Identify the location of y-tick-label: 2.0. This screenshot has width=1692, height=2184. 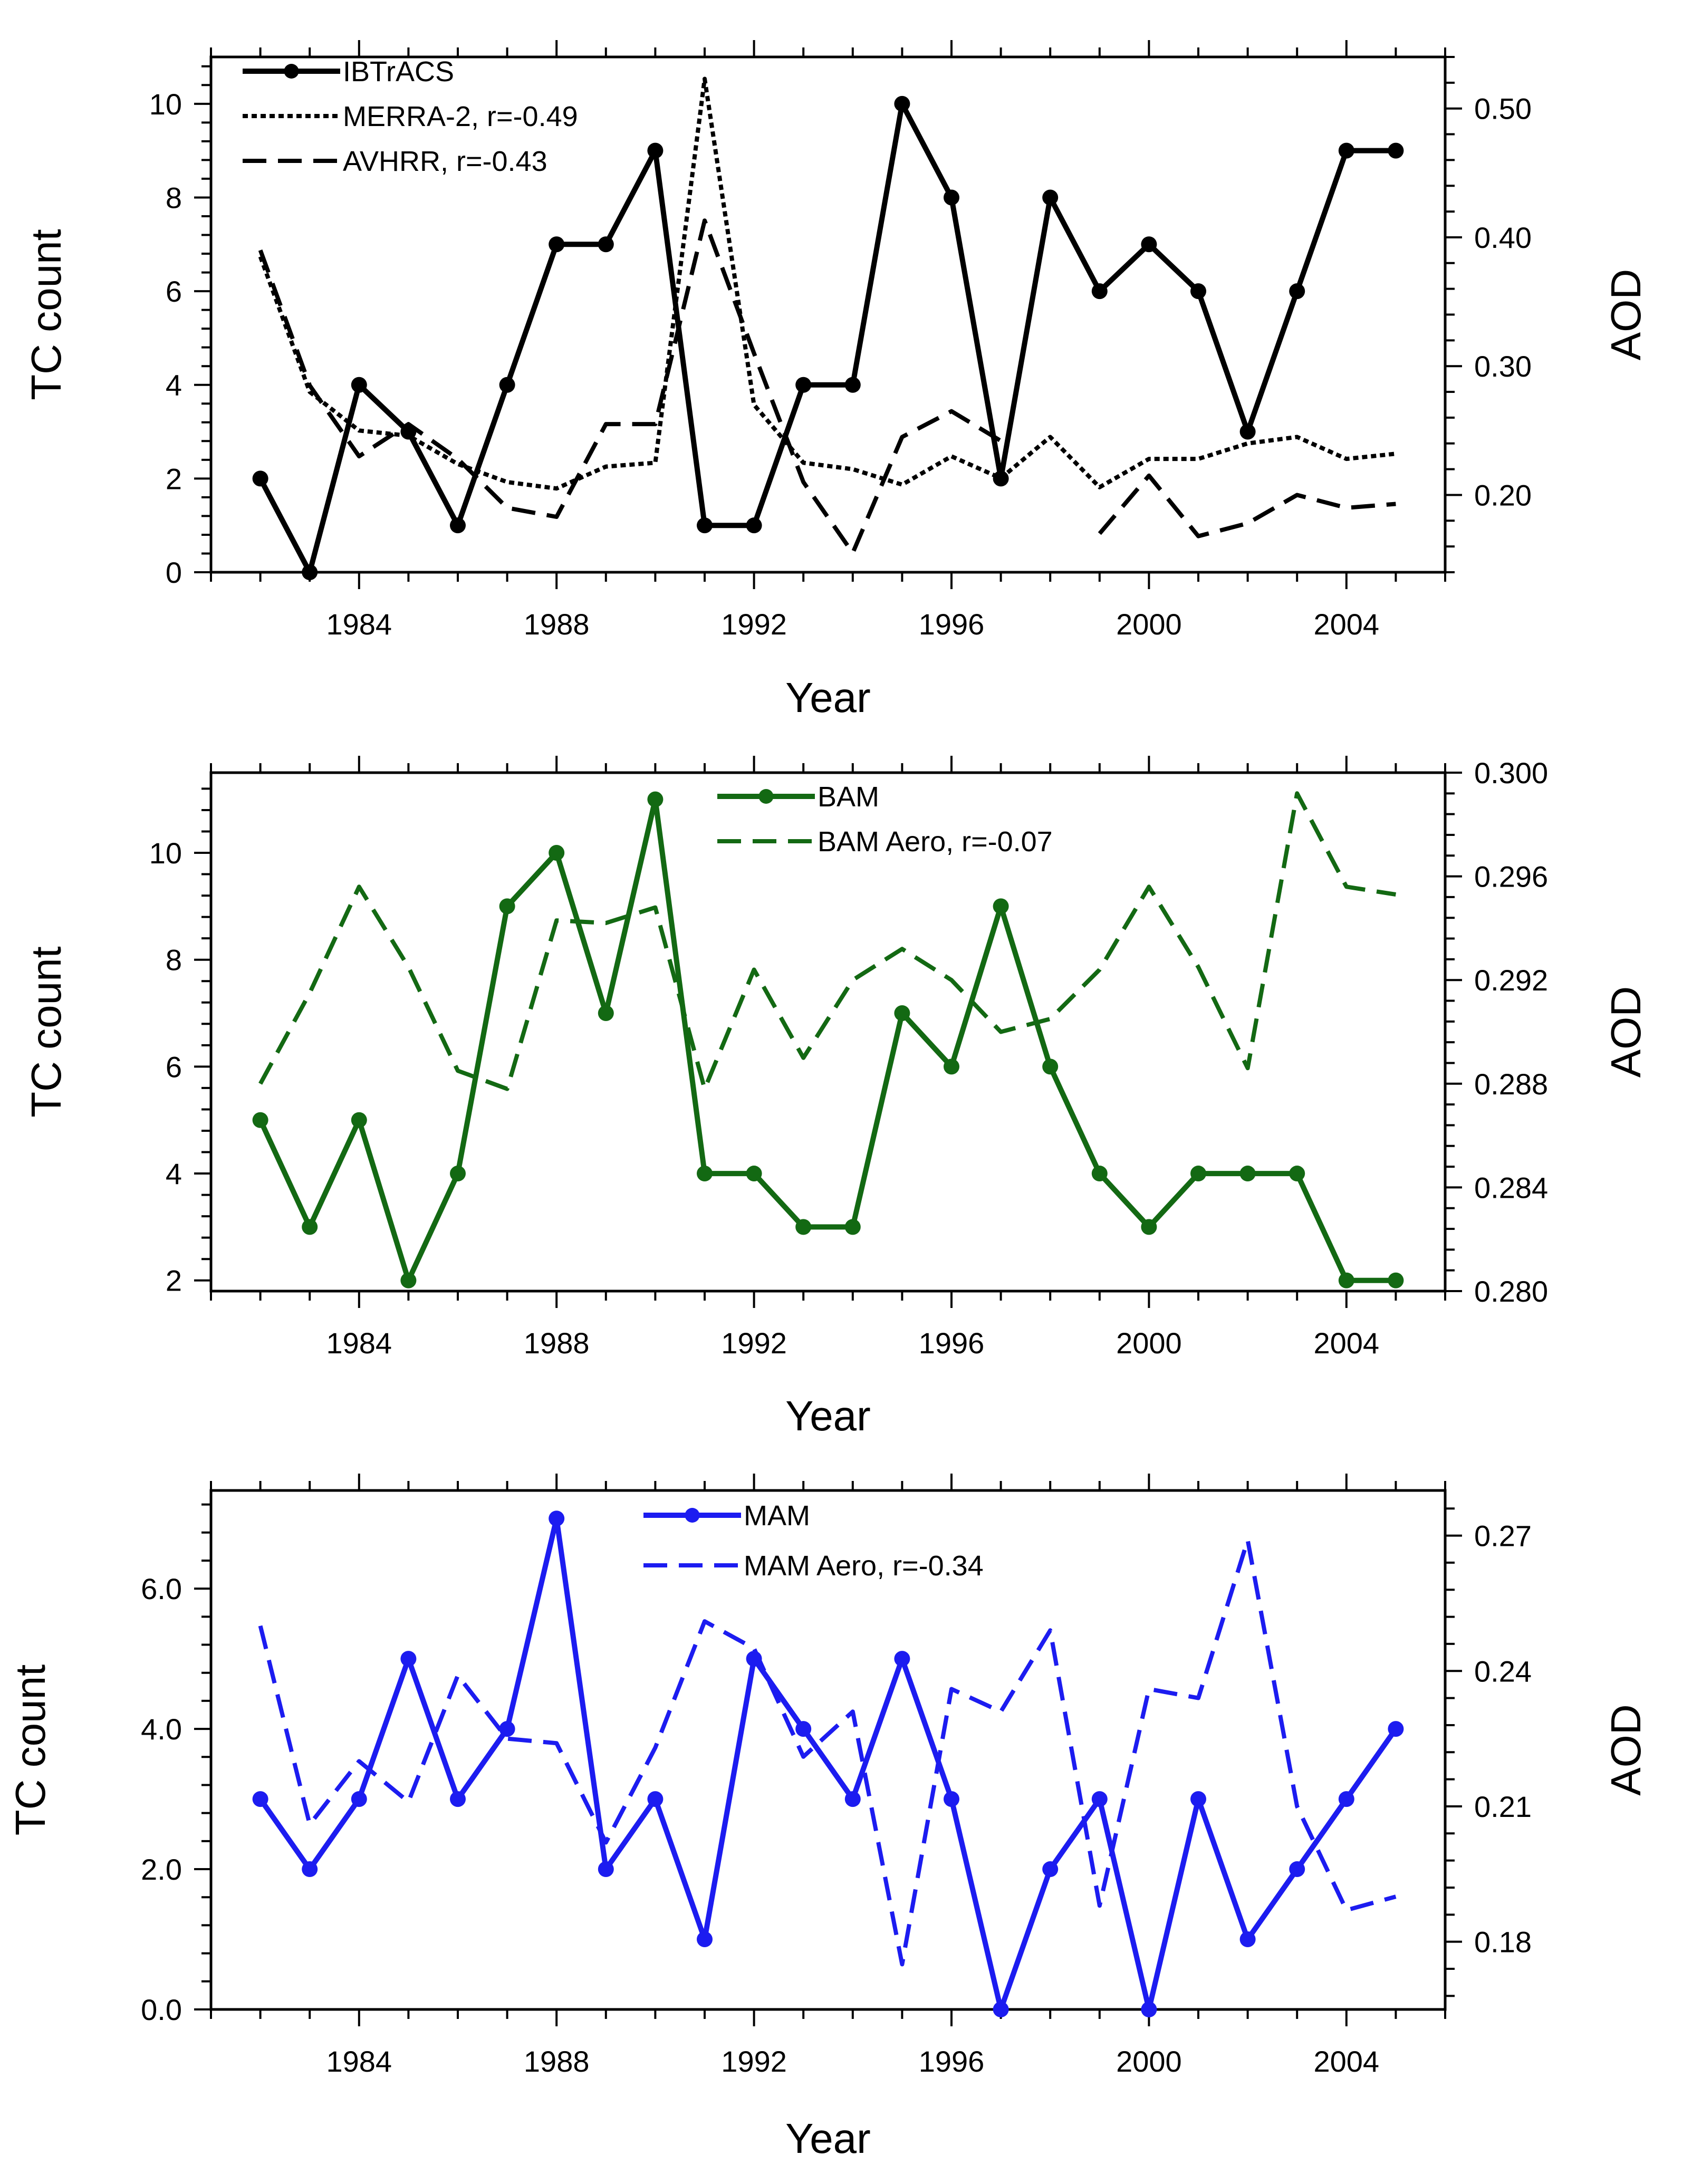
(161, 1869).